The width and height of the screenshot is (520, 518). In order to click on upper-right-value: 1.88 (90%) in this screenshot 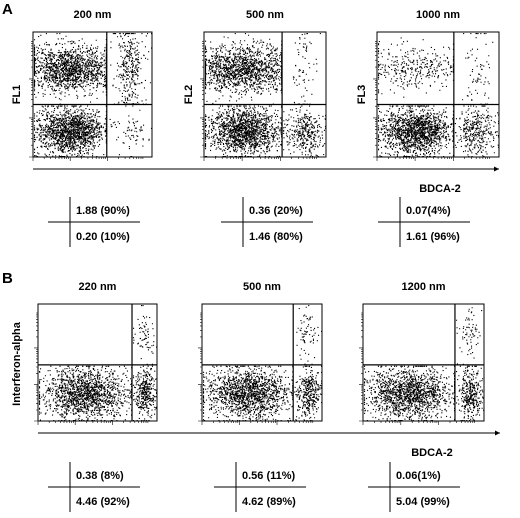, I will do `click(103, 211)`.